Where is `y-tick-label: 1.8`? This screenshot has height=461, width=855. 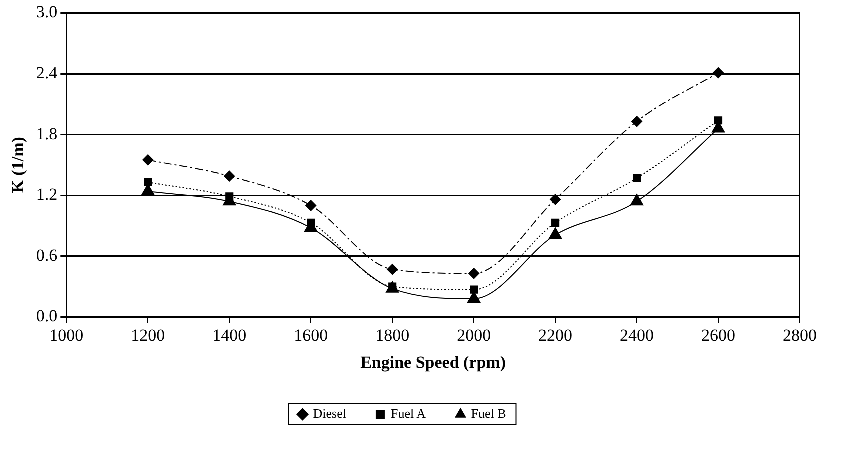
y-tick-label: 1.8 is located at coordinates (47, 134).